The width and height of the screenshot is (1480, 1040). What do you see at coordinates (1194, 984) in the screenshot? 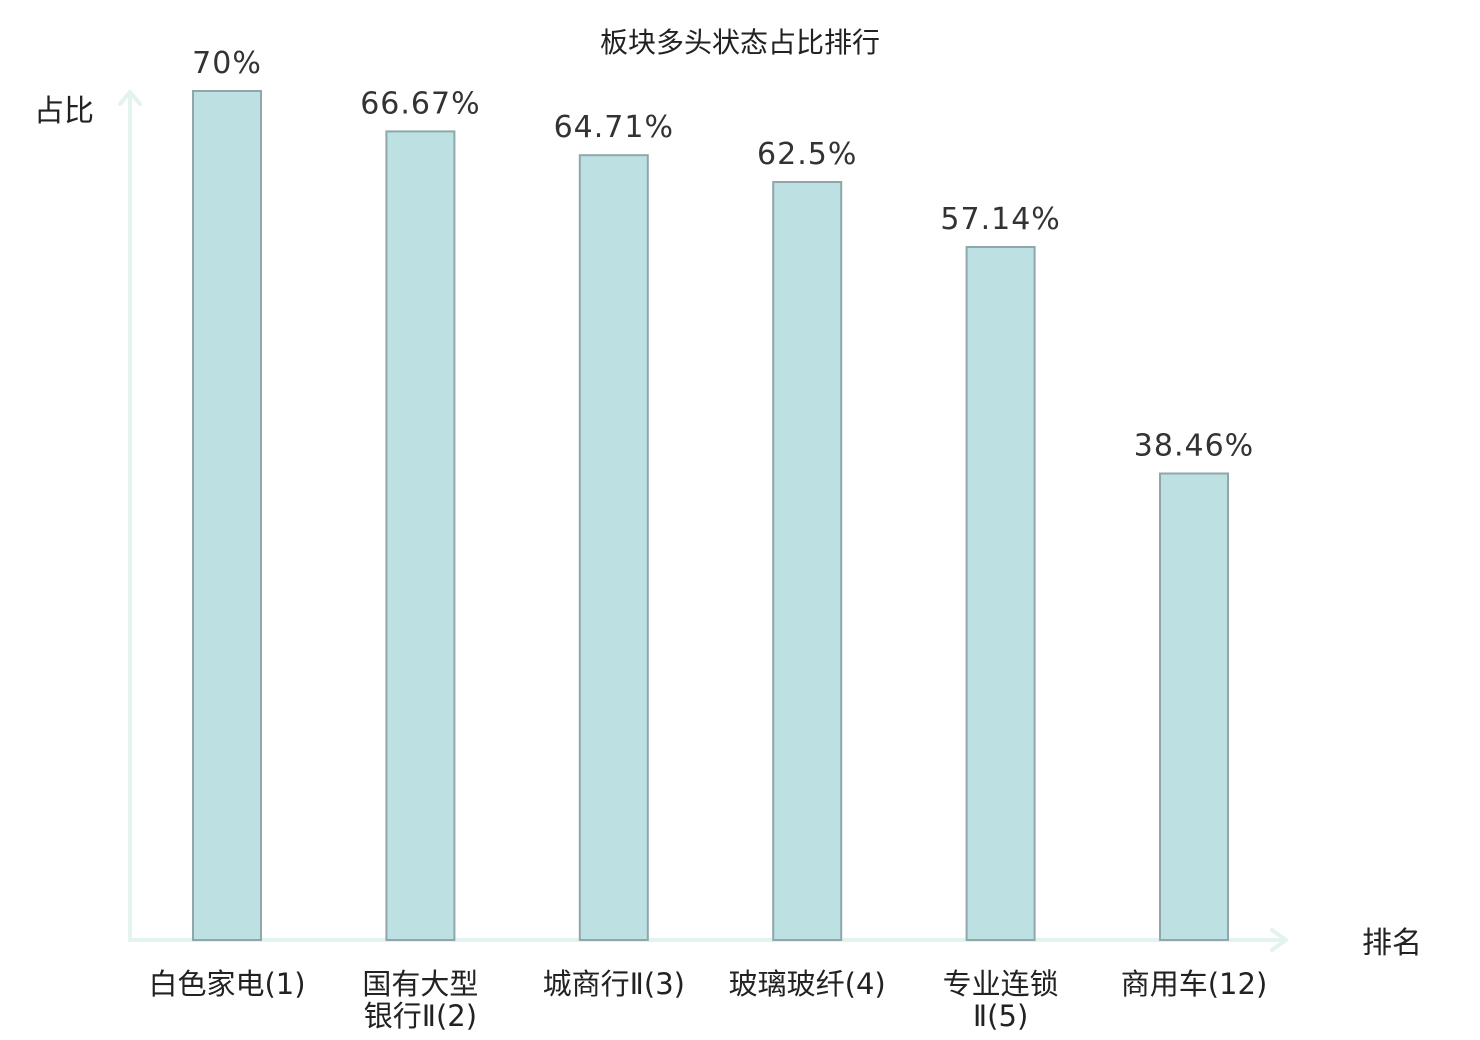
I see `x-tick-label-6-line-1: 商用车(12)` at bounding box center [1194, 984].